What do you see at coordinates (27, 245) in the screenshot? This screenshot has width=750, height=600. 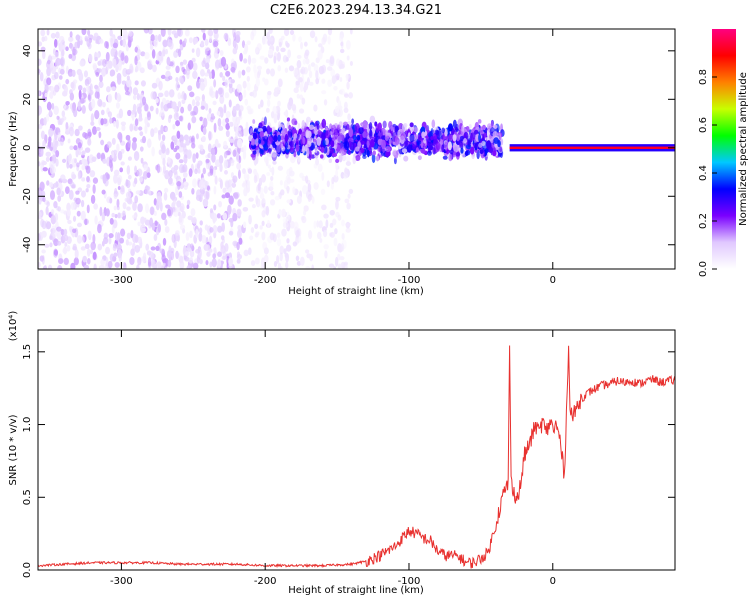 I see `y-tick-label: -40` at bounding box center [27, 245].